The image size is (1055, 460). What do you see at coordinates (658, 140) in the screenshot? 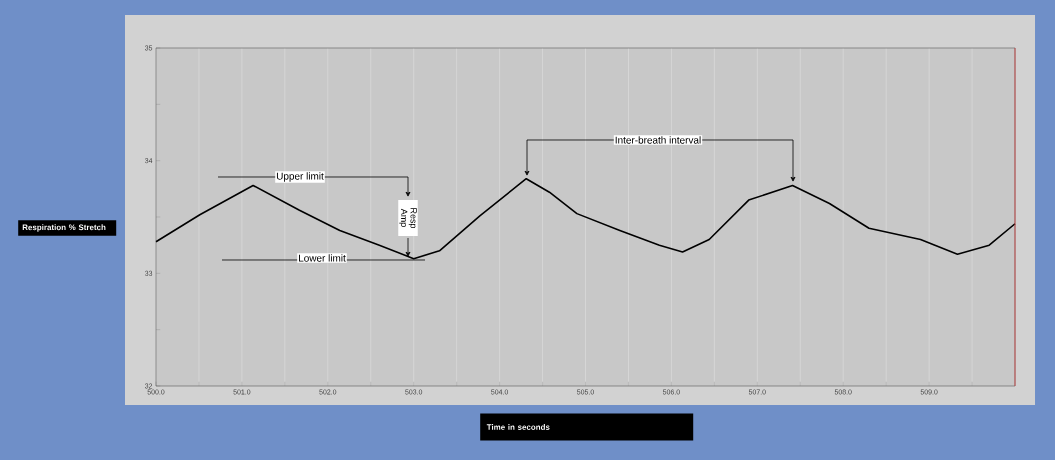
I see `annotation: Inter-breath interval` at bounding box center [658, 140].